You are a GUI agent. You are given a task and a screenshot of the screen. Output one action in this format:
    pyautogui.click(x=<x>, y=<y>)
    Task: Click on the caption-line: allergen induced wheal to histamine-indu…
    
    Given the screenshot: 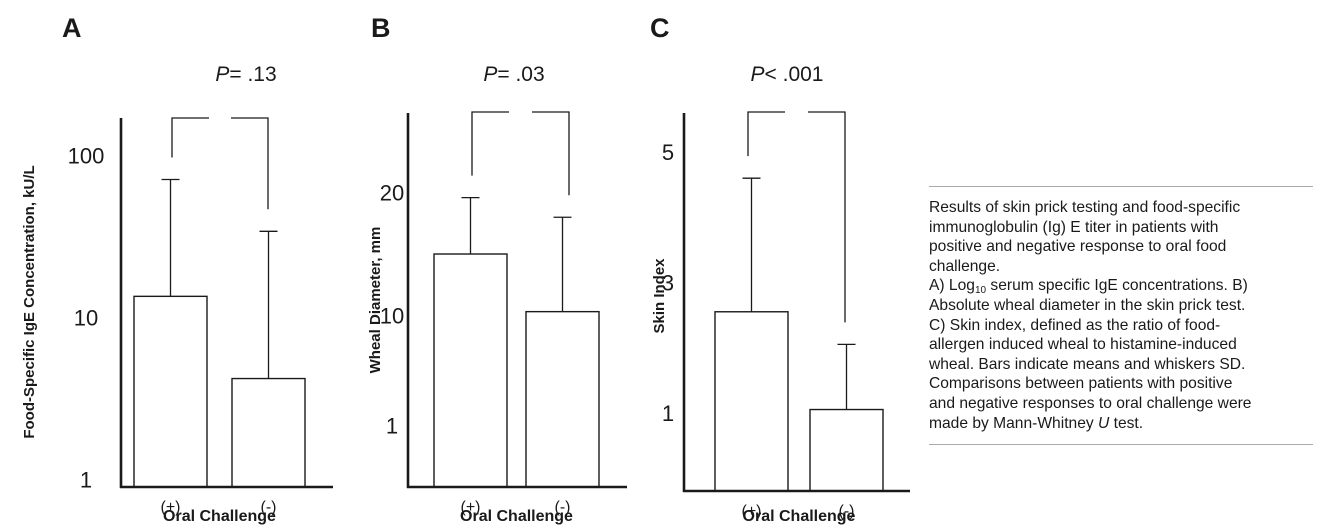 What is the action you would take?
    pyautogui.click(x=1083, y=345)
    